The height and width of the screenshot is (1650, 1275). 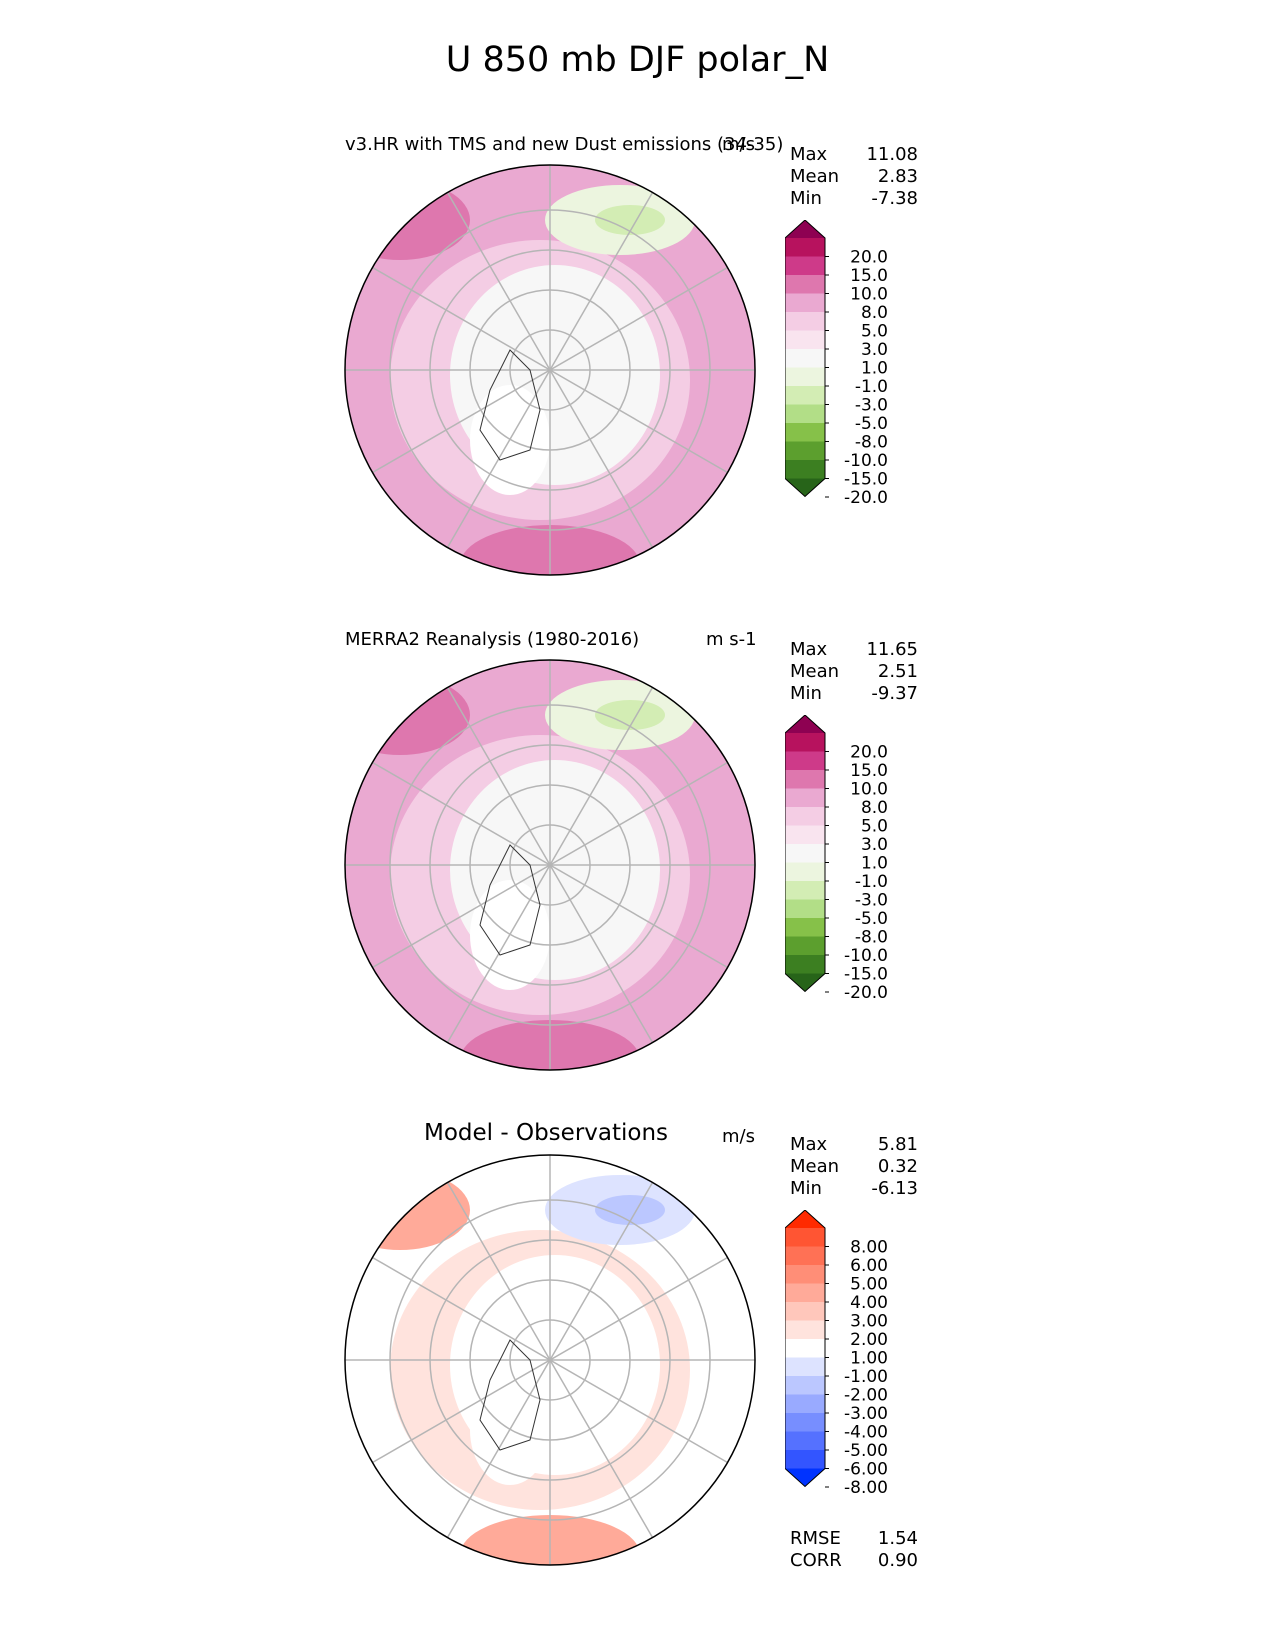 I want to click on colorbar-tick-label: -1.00, so click(x=866, y=1377).